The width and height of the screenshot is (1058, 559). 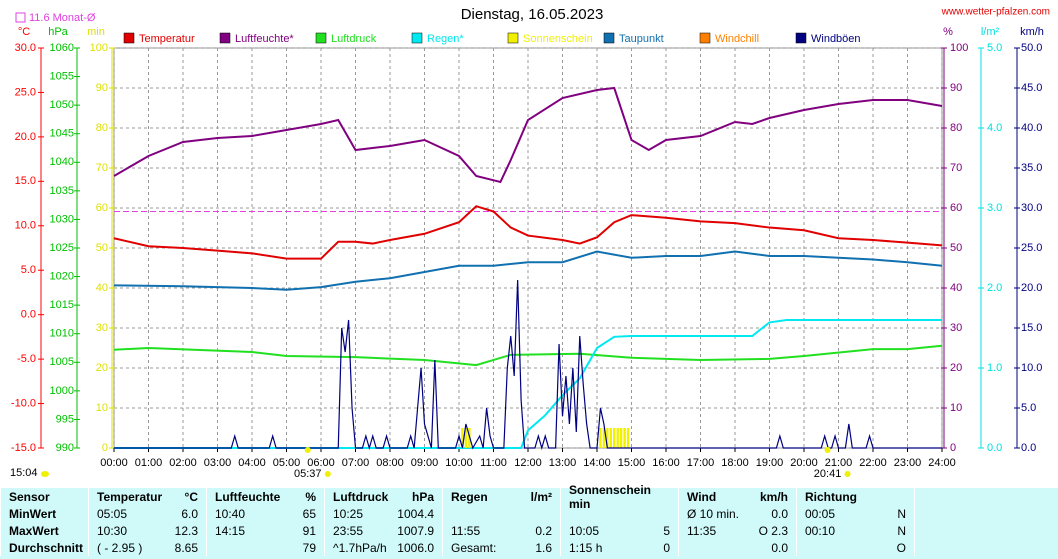 I want to click on cell-text: 1007.9, so click(x=415, y=530).